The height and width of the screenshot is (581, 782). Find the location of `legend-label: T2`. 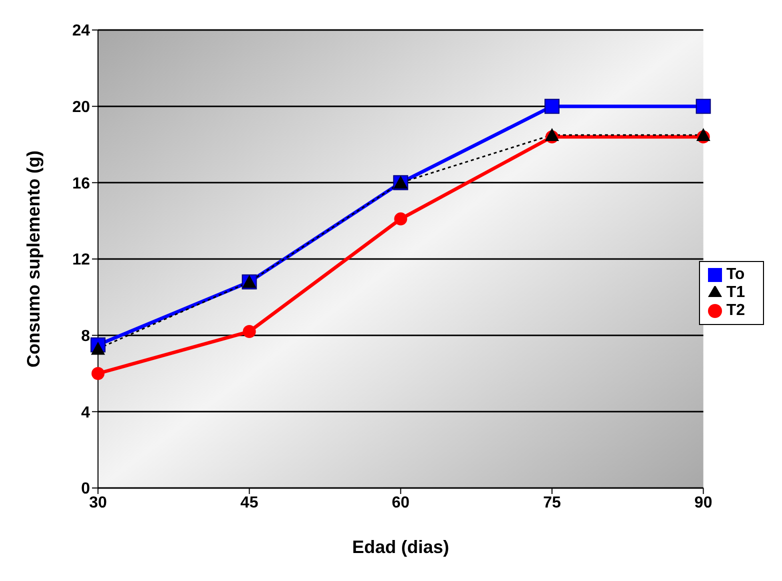

legend-label: T2 is located at coordinates (735, 310).